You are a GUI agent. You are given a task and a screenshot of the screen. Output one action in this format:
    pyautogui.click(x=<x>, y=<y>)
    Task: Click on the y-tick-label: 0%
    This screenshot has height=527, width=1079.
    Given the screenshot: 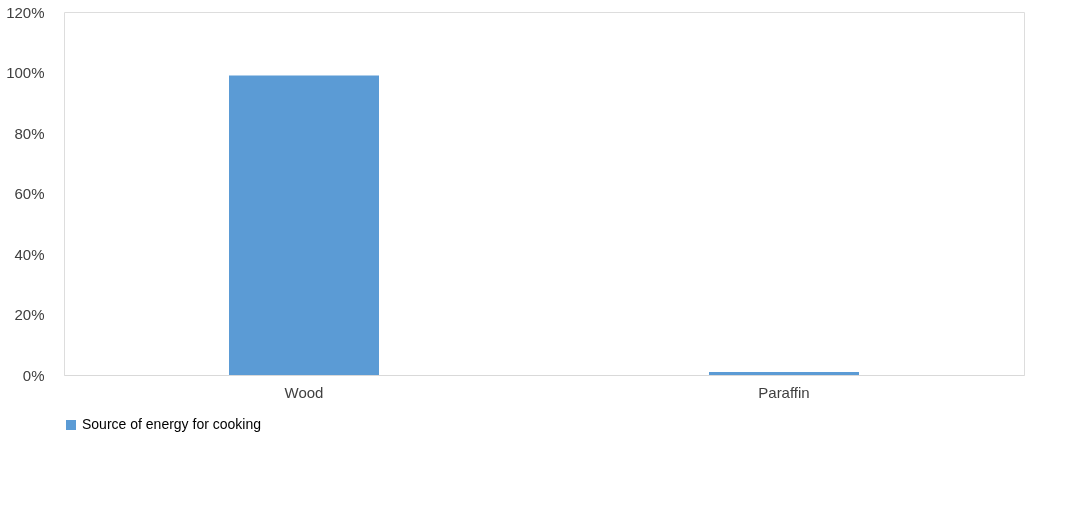 What is the action you would take?
    pyautogui.click(x=33, y=375)
    